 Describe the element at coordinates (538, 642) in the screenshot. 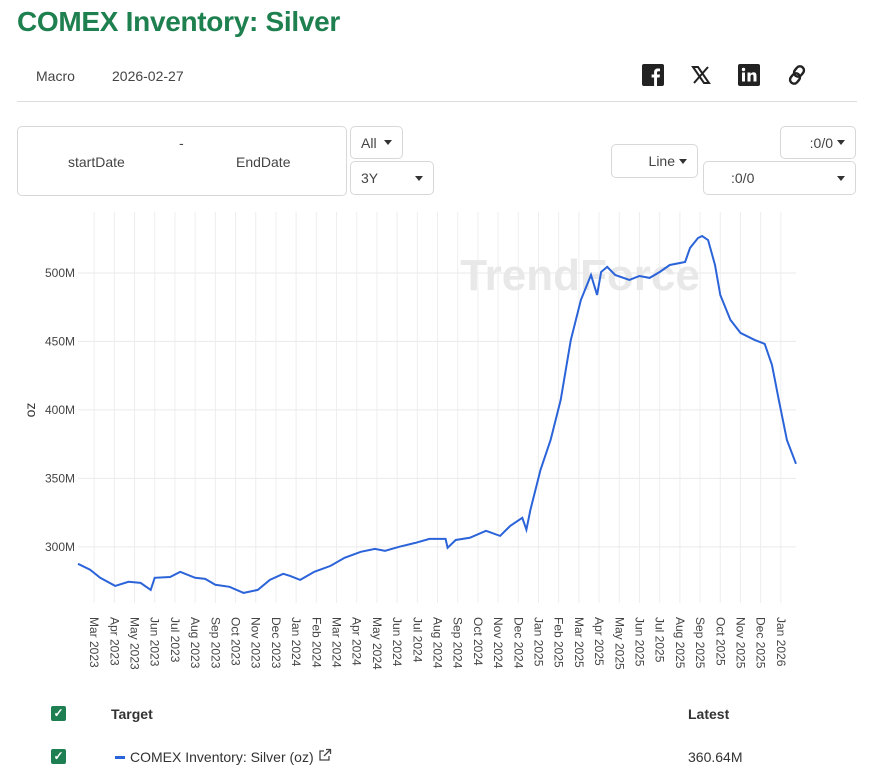

I see `x-tick-label: Jan 2025` at that location.